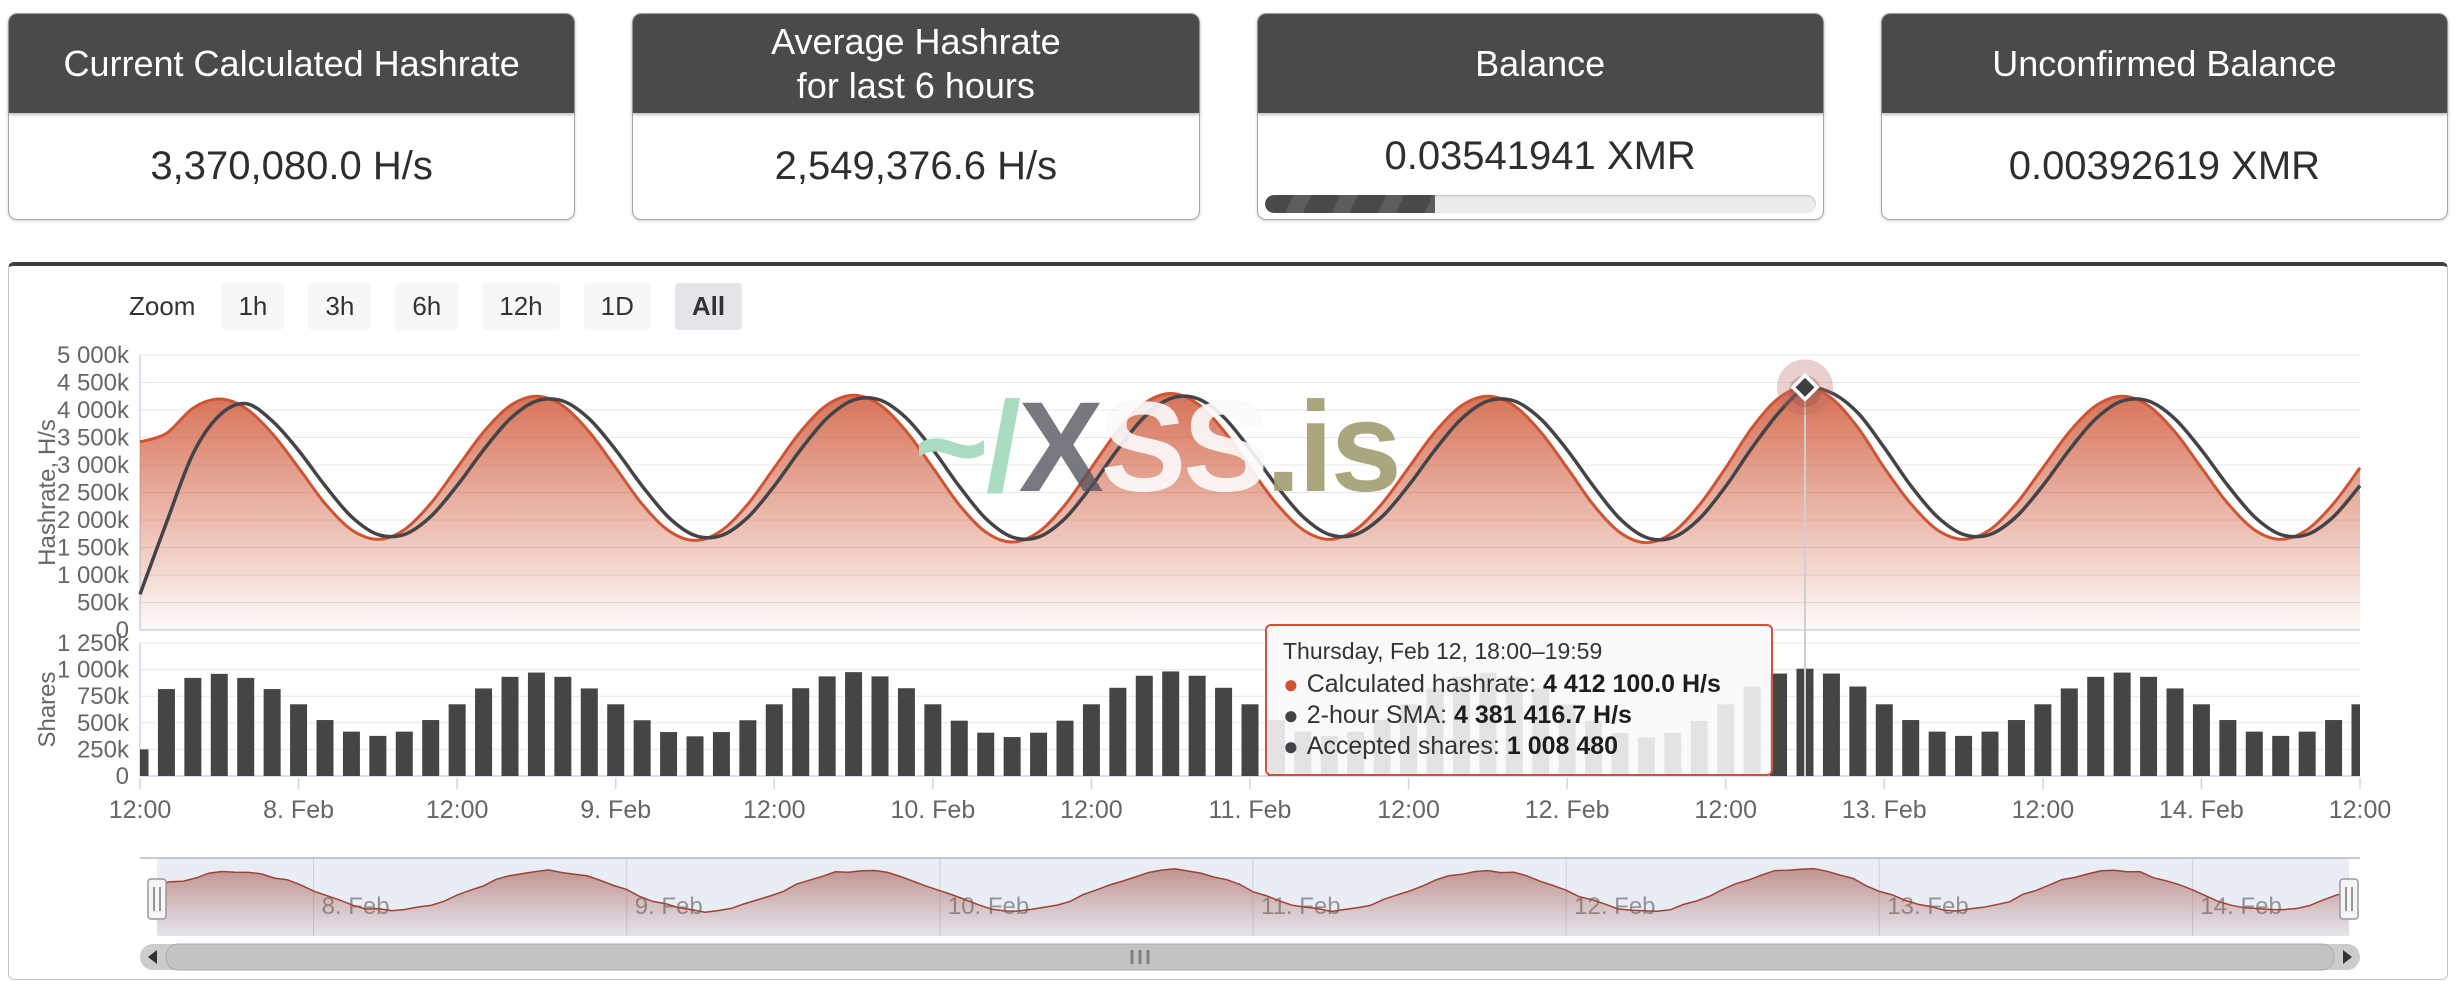 This screenshot has height=982, width=2456. I want to click on hashrate-axis-title: Hashrate, H/s, so click(47, 492).